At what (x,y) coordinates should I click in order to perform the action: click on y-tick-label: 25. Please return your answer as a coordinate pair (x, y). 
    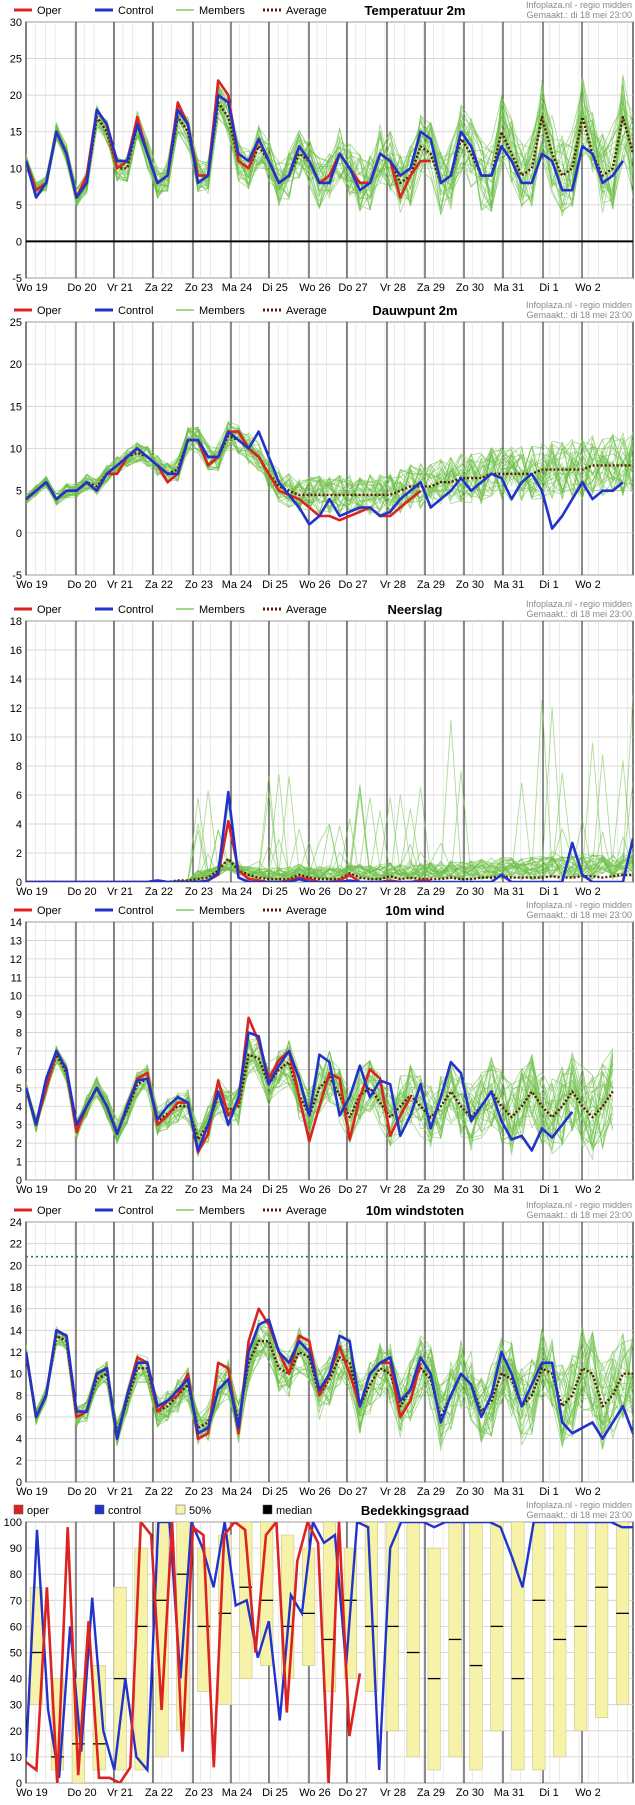
    Looking at the image, I should click on (16, 60).